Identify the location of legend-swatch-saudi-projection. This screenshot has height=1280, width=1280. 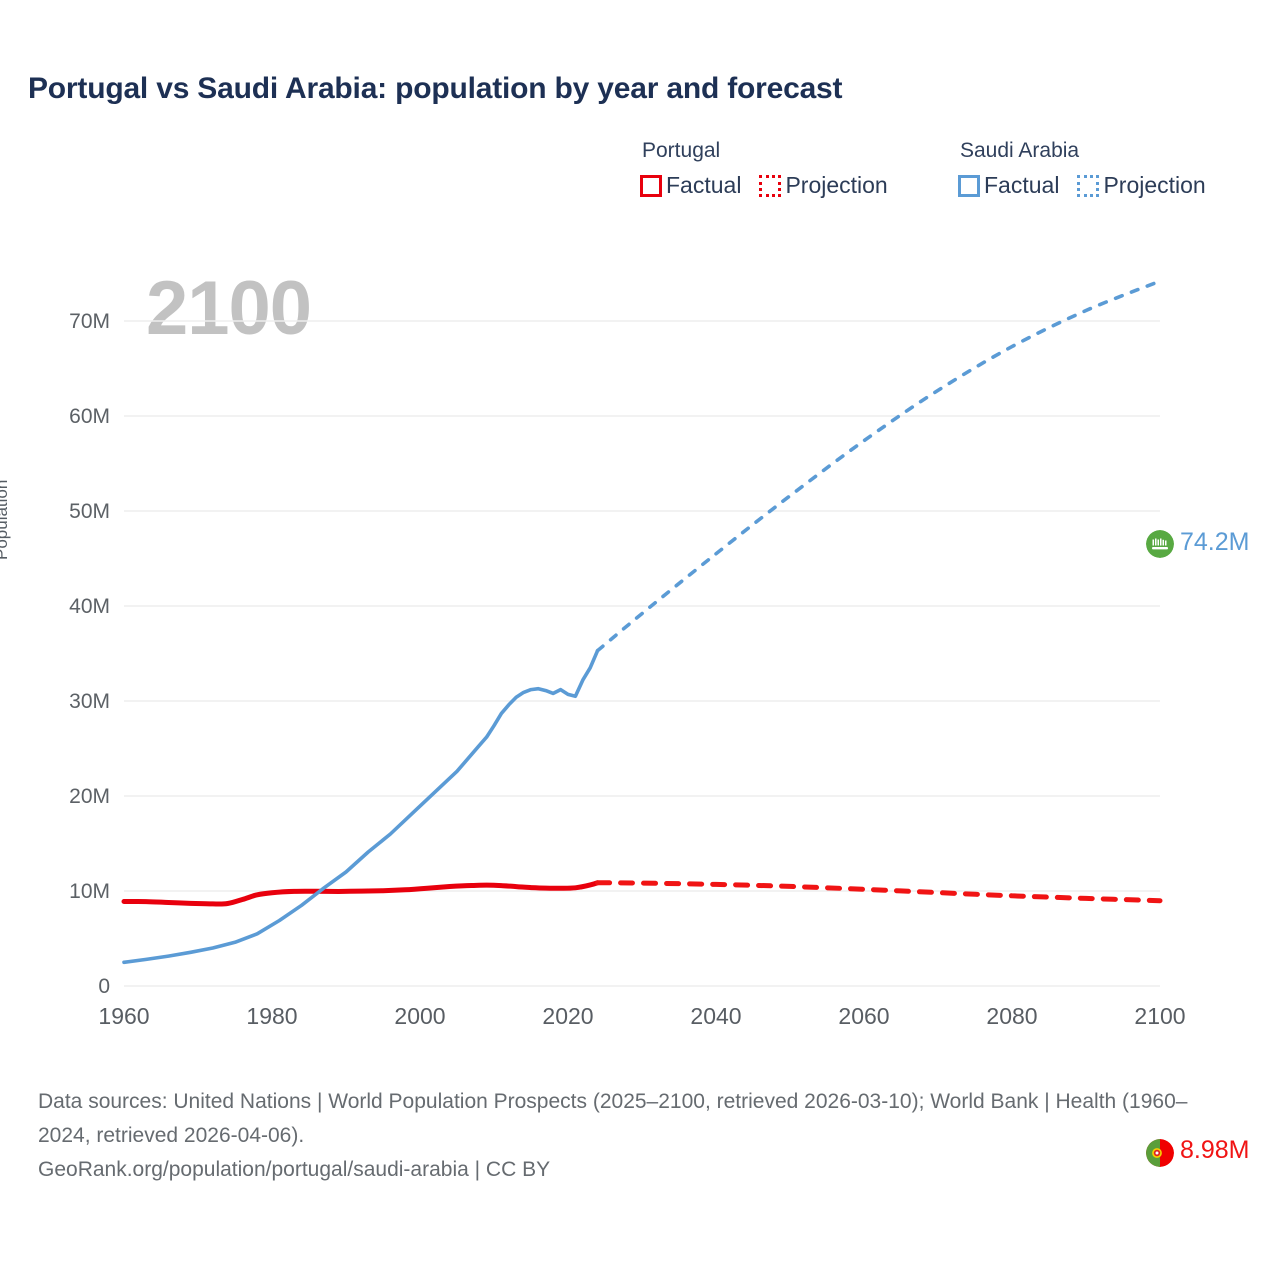
(1088, 185).